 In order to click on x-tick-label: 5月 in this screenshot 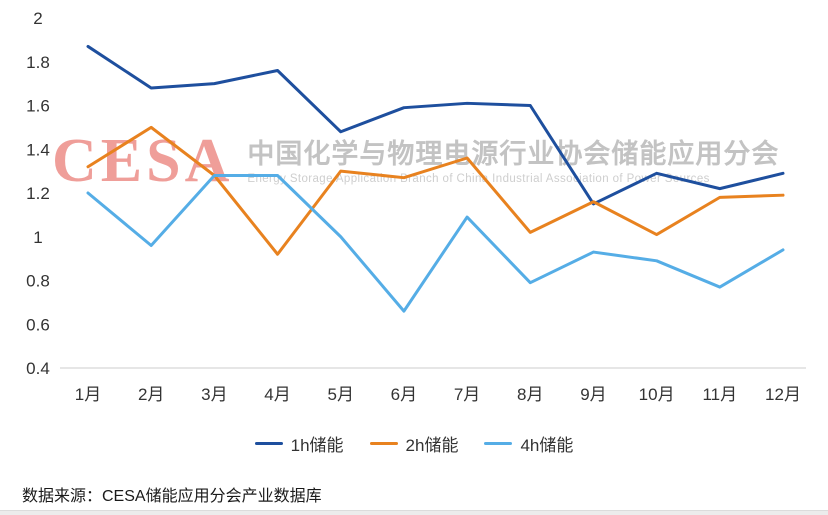, I will do `click(340, 394)`.